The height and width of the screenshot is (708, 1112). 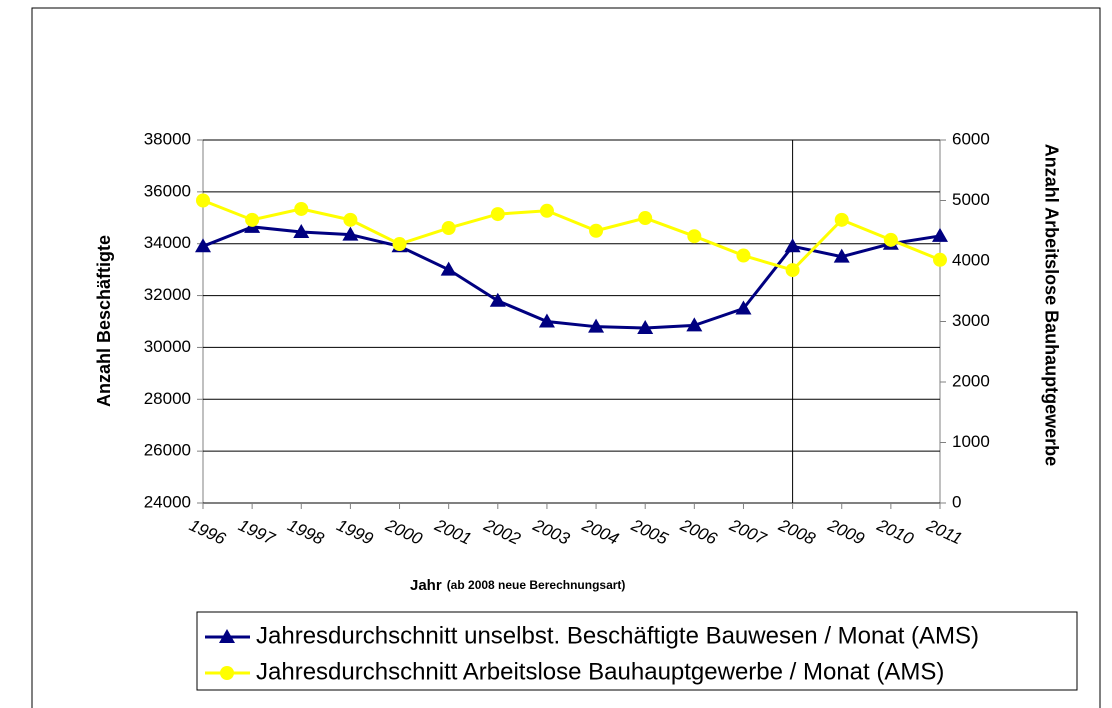 What do you see at coordinates (355, 531) in the screenshot?
I see `x-tick-label: 1999` at bounding box center [355, 531].